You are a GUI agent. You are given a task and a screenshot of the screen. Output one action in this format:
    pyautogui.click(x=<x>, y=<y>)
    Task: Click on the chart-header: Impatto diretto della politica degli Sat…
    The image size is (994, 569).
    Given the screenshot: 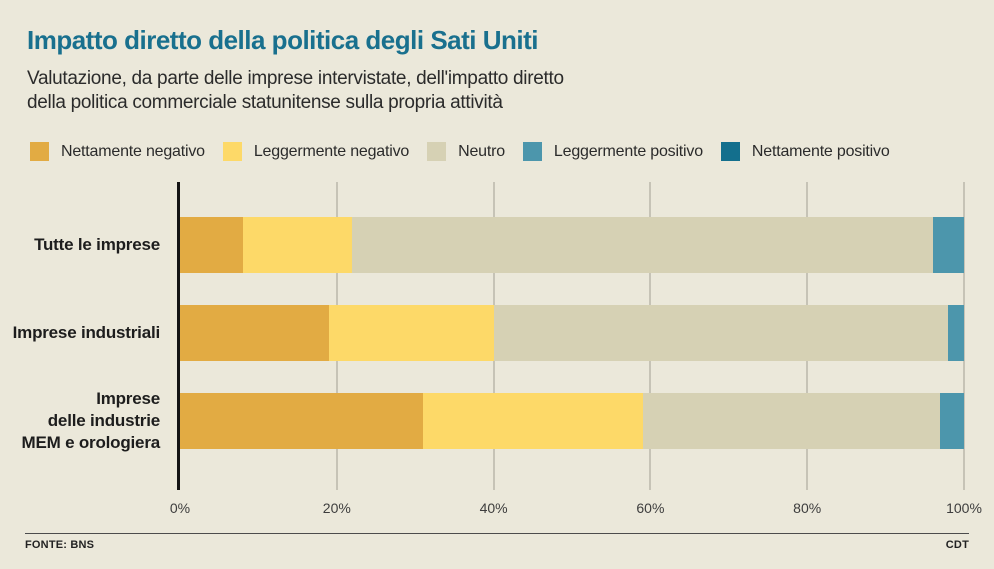 What is the action you would take?
    pyautogui.click(x=497, y=70)
    